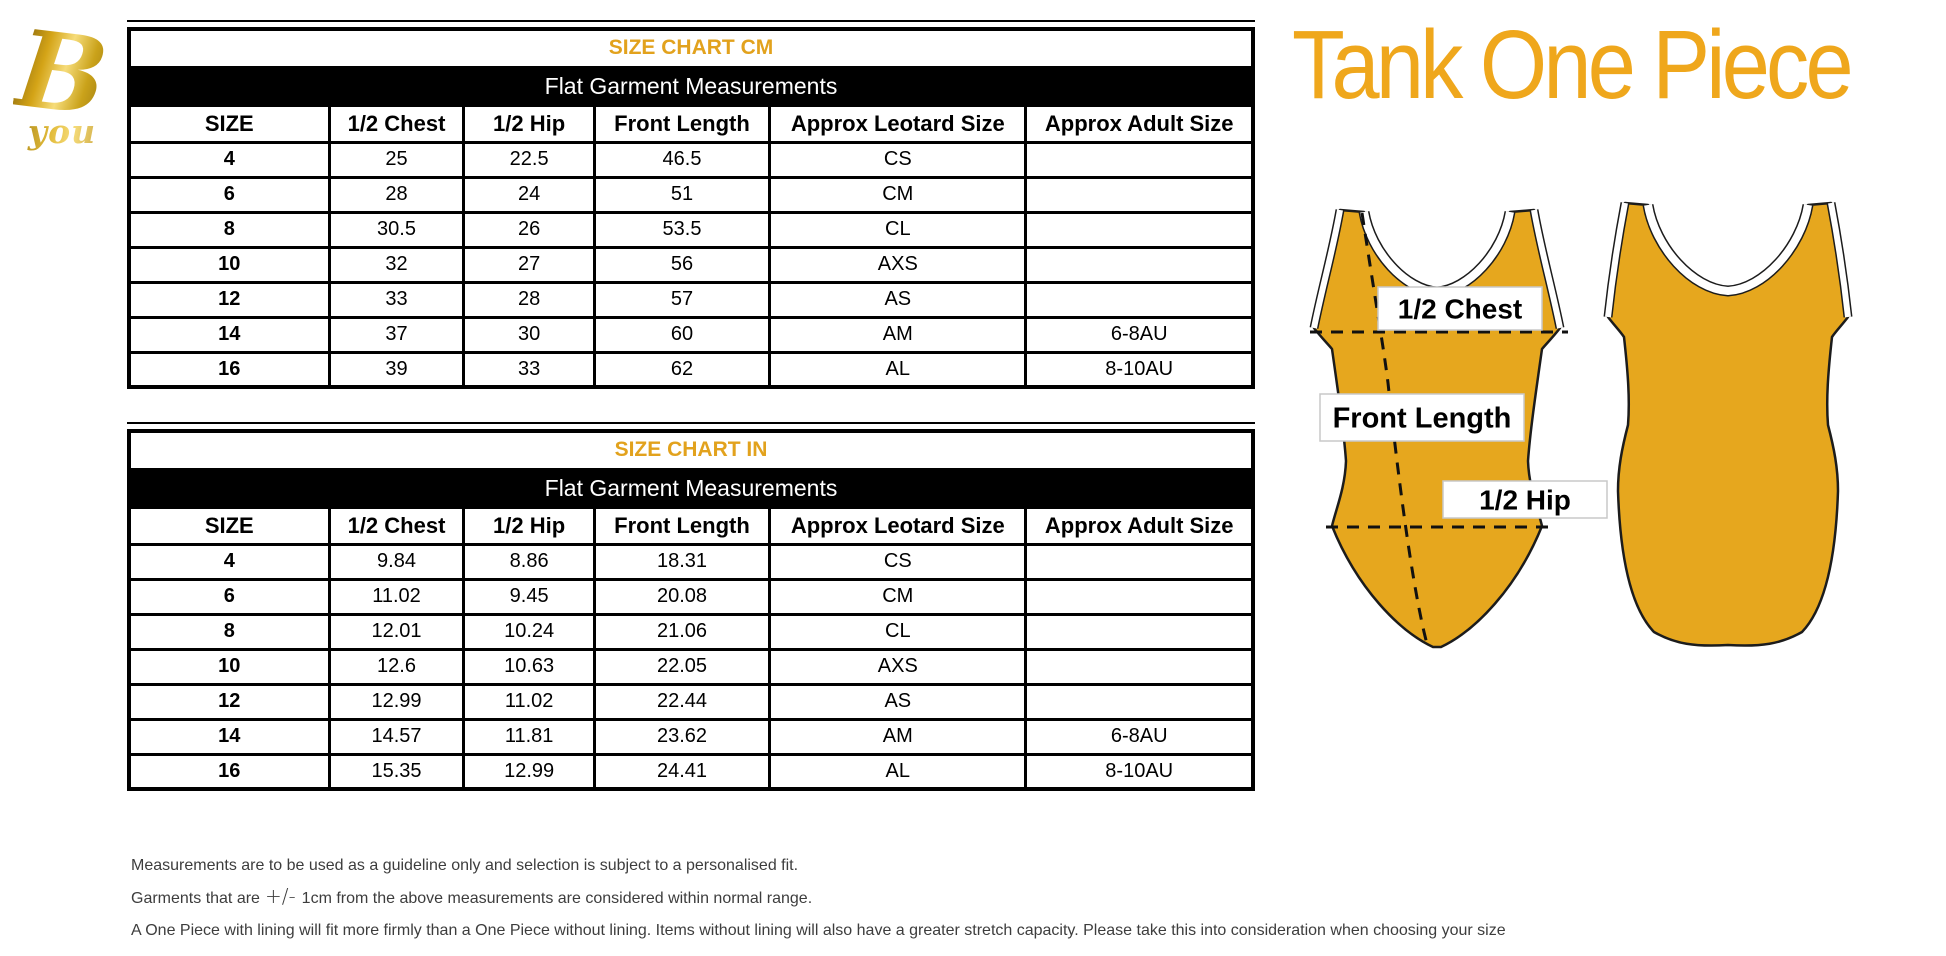 Image resolution: width=1946 pixels, height=956 pixels. Describe the element at coordinates (229, 264) in the screenshot. I see `size-cell: 10` at that location.